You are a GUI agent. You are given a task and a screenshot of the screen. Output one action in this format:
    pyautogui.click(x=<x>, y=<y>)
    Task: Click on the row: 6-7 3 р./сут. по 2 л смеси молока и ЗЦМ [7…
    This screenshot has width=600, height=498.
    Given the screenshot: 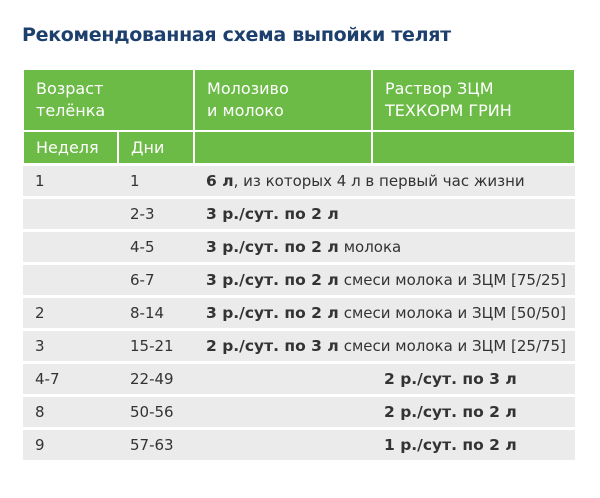 What is the action you would take?
    pyautogui.click(x=299, y=279)
    